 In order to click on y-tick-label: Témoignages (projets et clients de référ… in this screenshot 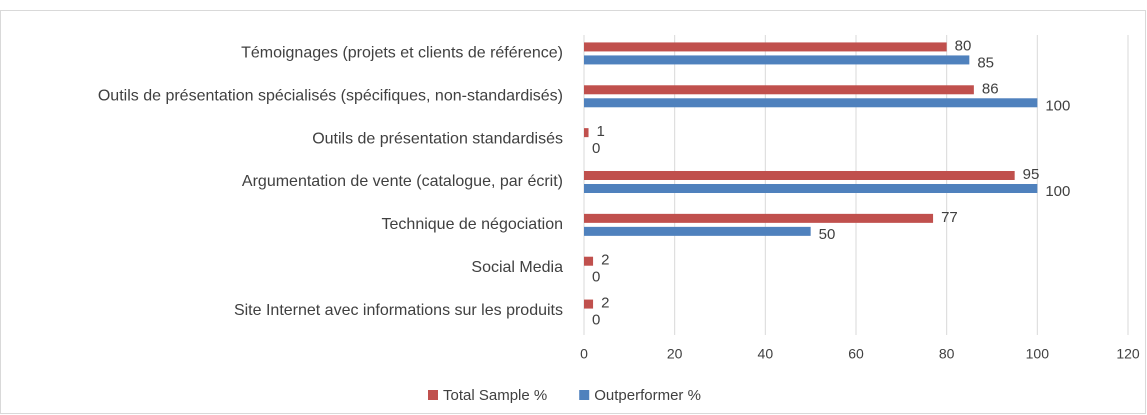, I will do `click(402, 53)`.